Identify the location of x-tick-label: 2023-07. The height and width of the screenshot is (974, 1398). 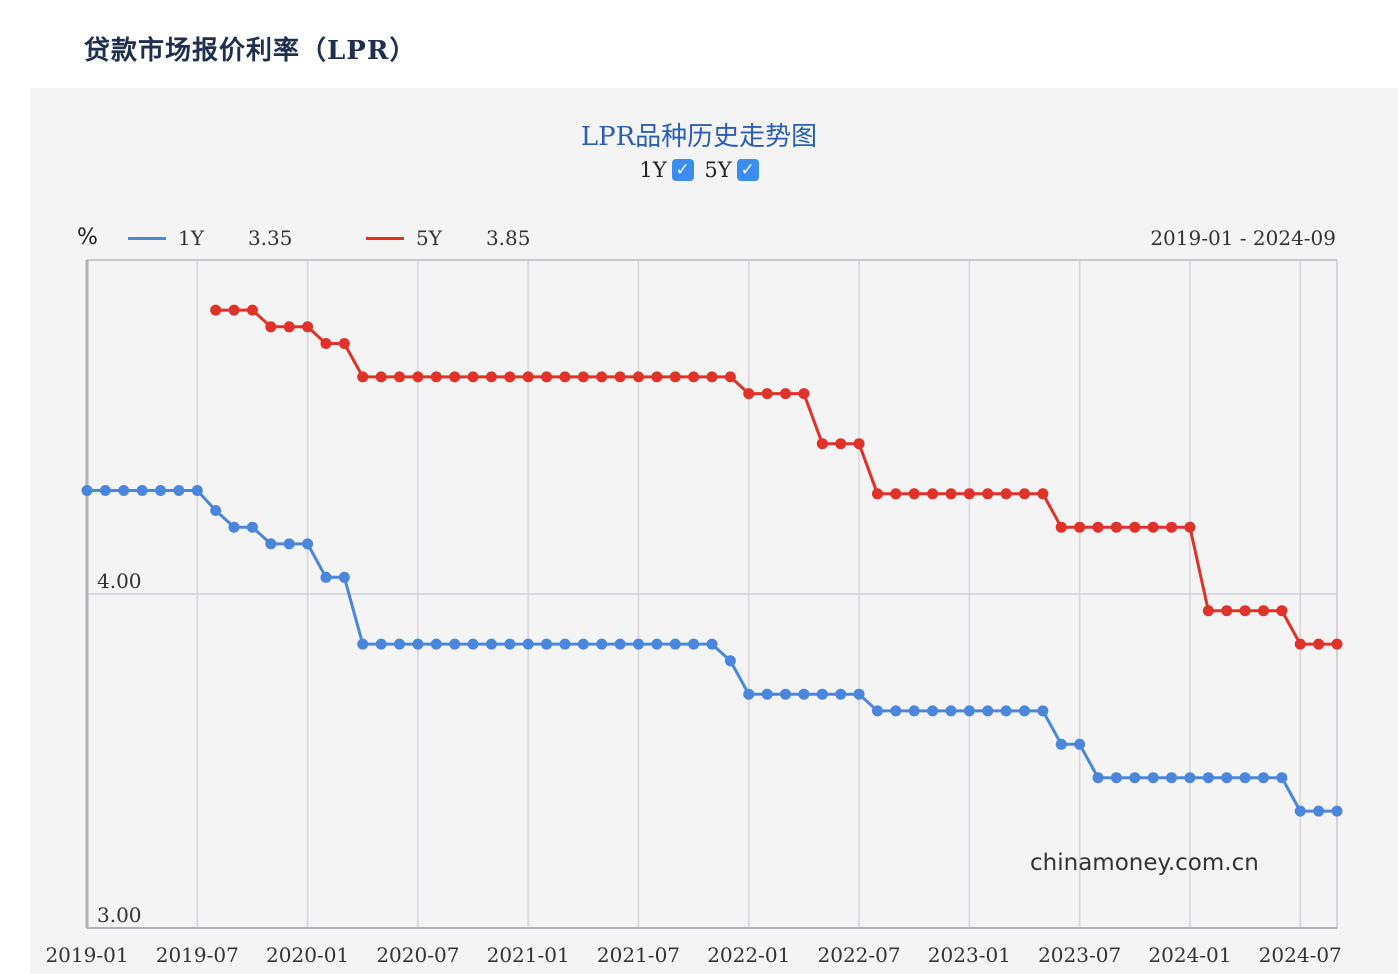
(1079, 955).